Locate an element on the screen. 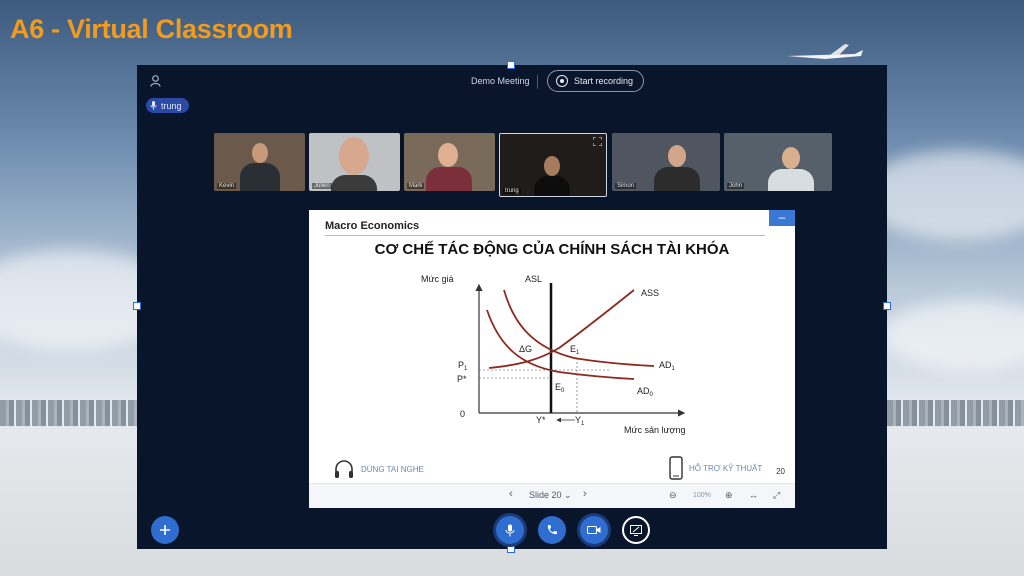 Image resolution: width=1024 pixels, height=576 pixels. x-axis-label: Mức sản lượng is located at coordinates (654, 430).